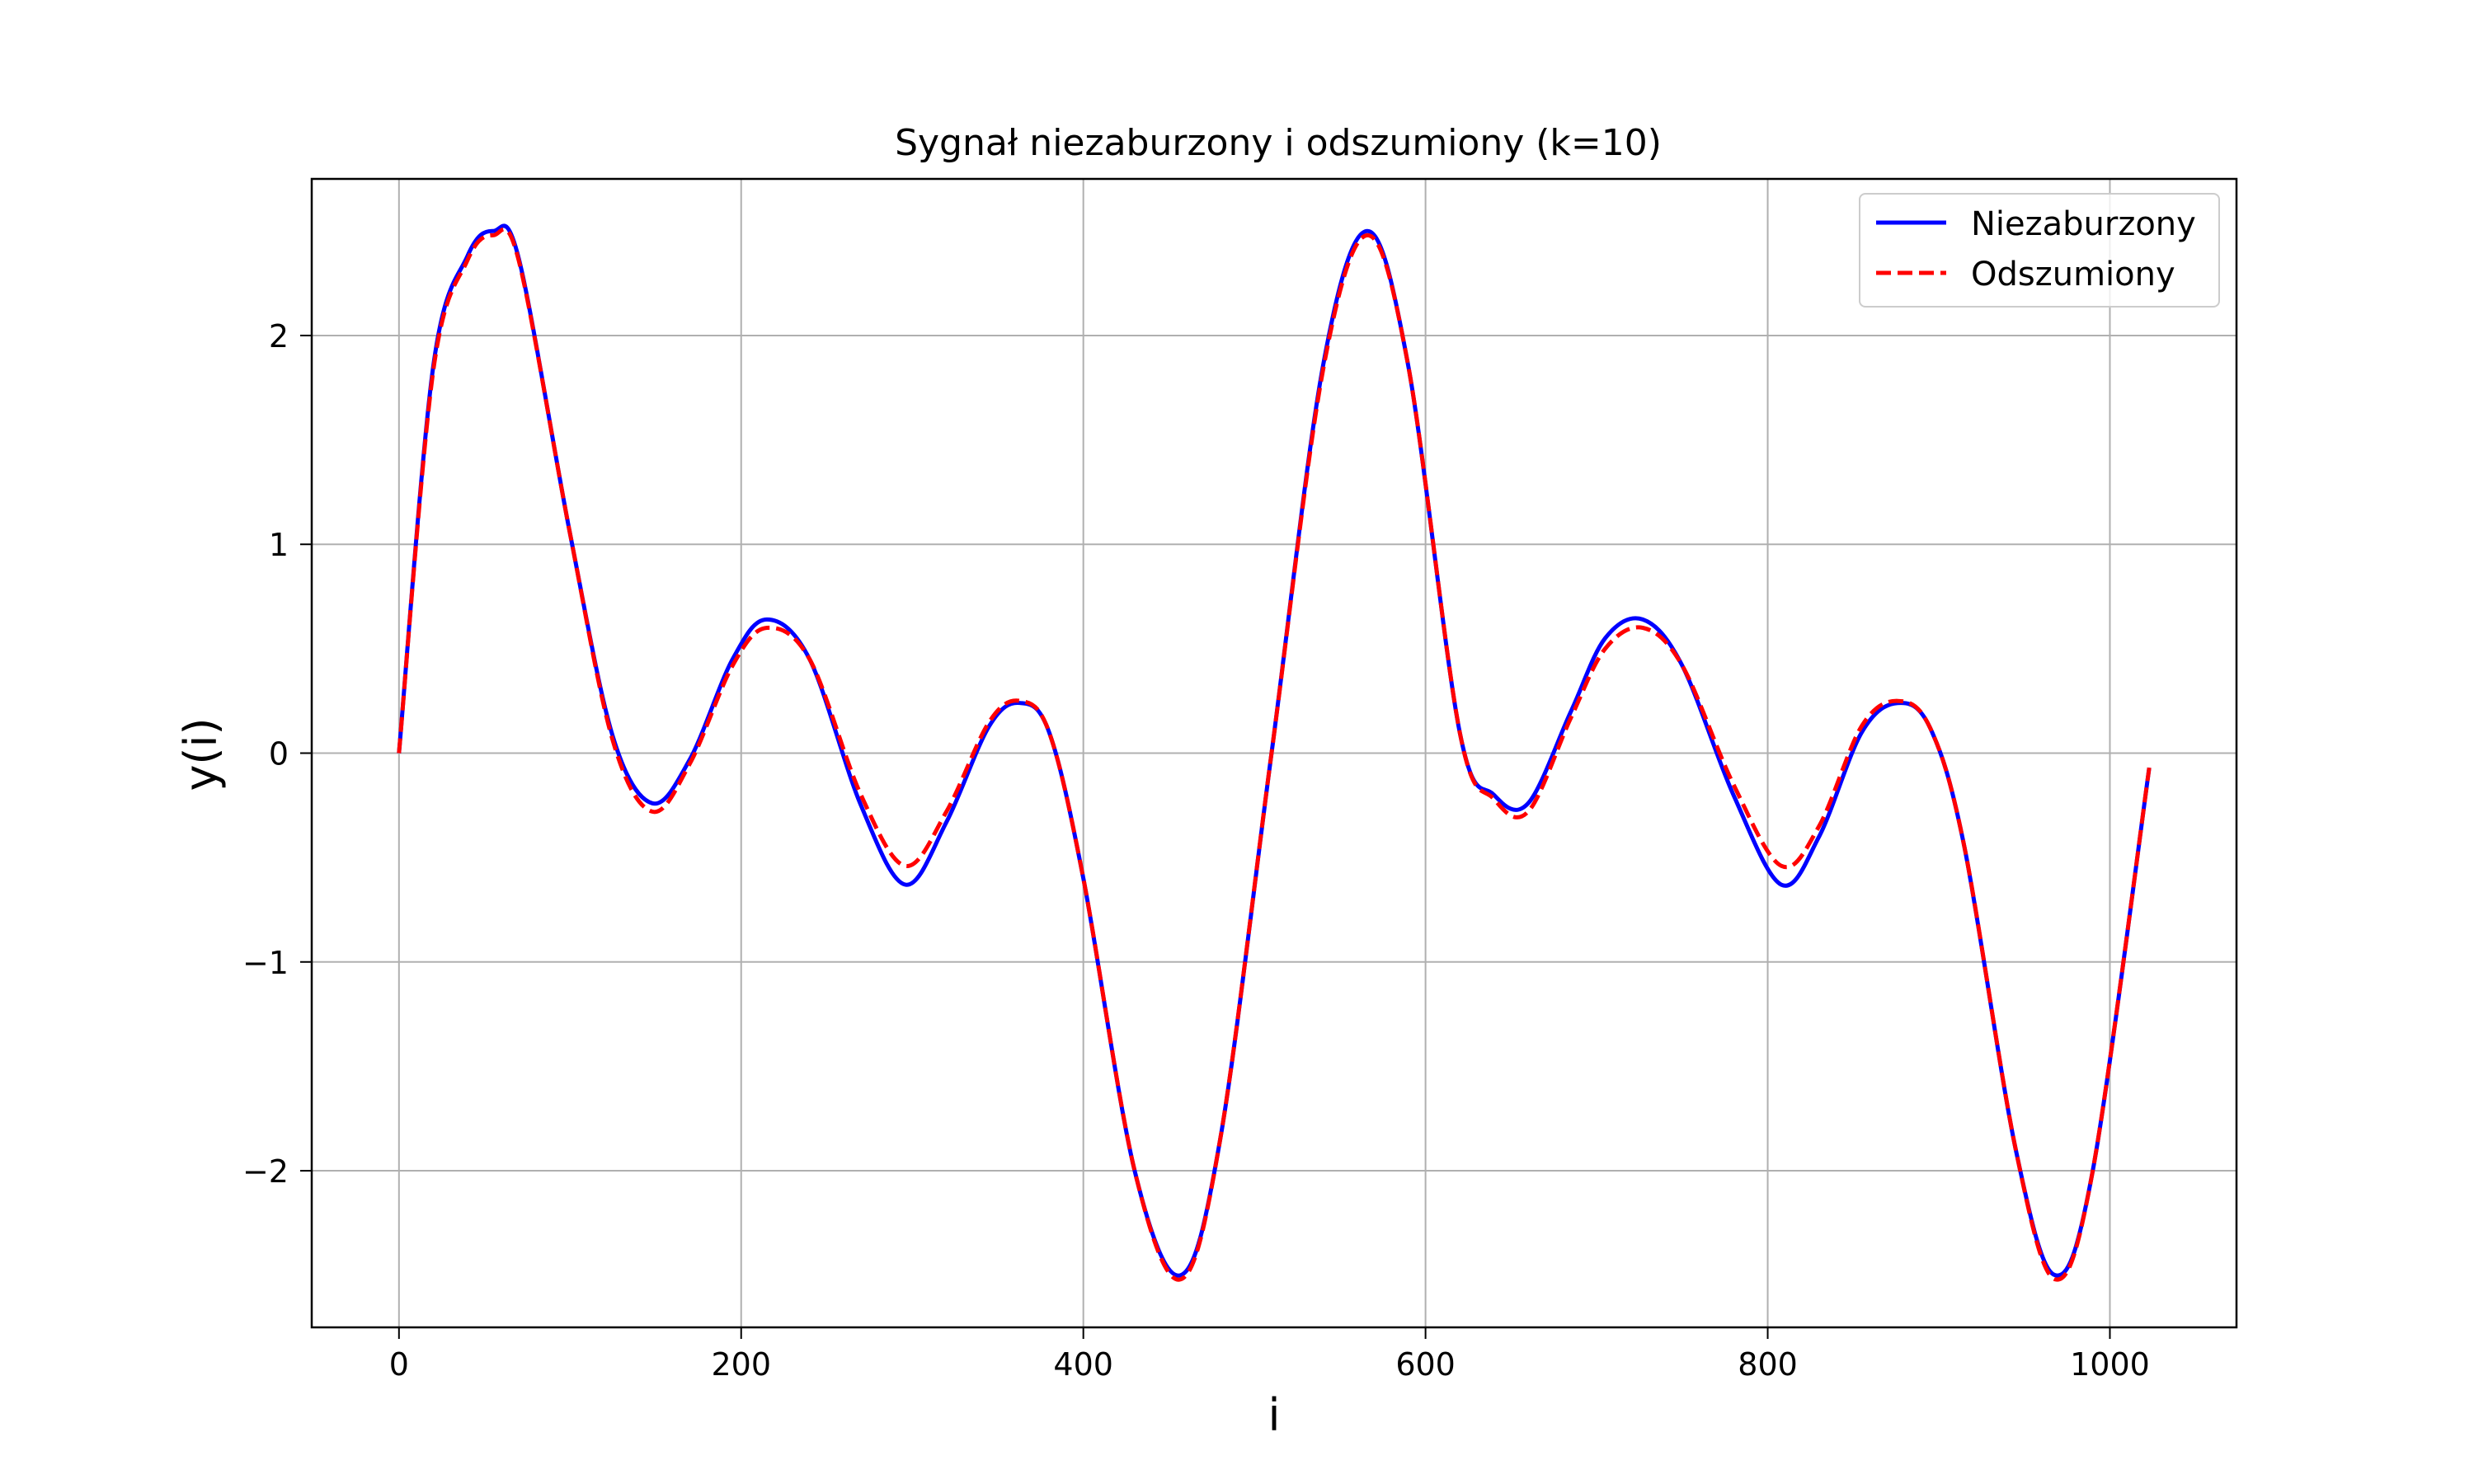 The image size is (2474, 1484). What do you see at coordinates (1274, 1415) in the screenshot?
I see `x-axis-label: i` at bounding box center [1274, 1415].